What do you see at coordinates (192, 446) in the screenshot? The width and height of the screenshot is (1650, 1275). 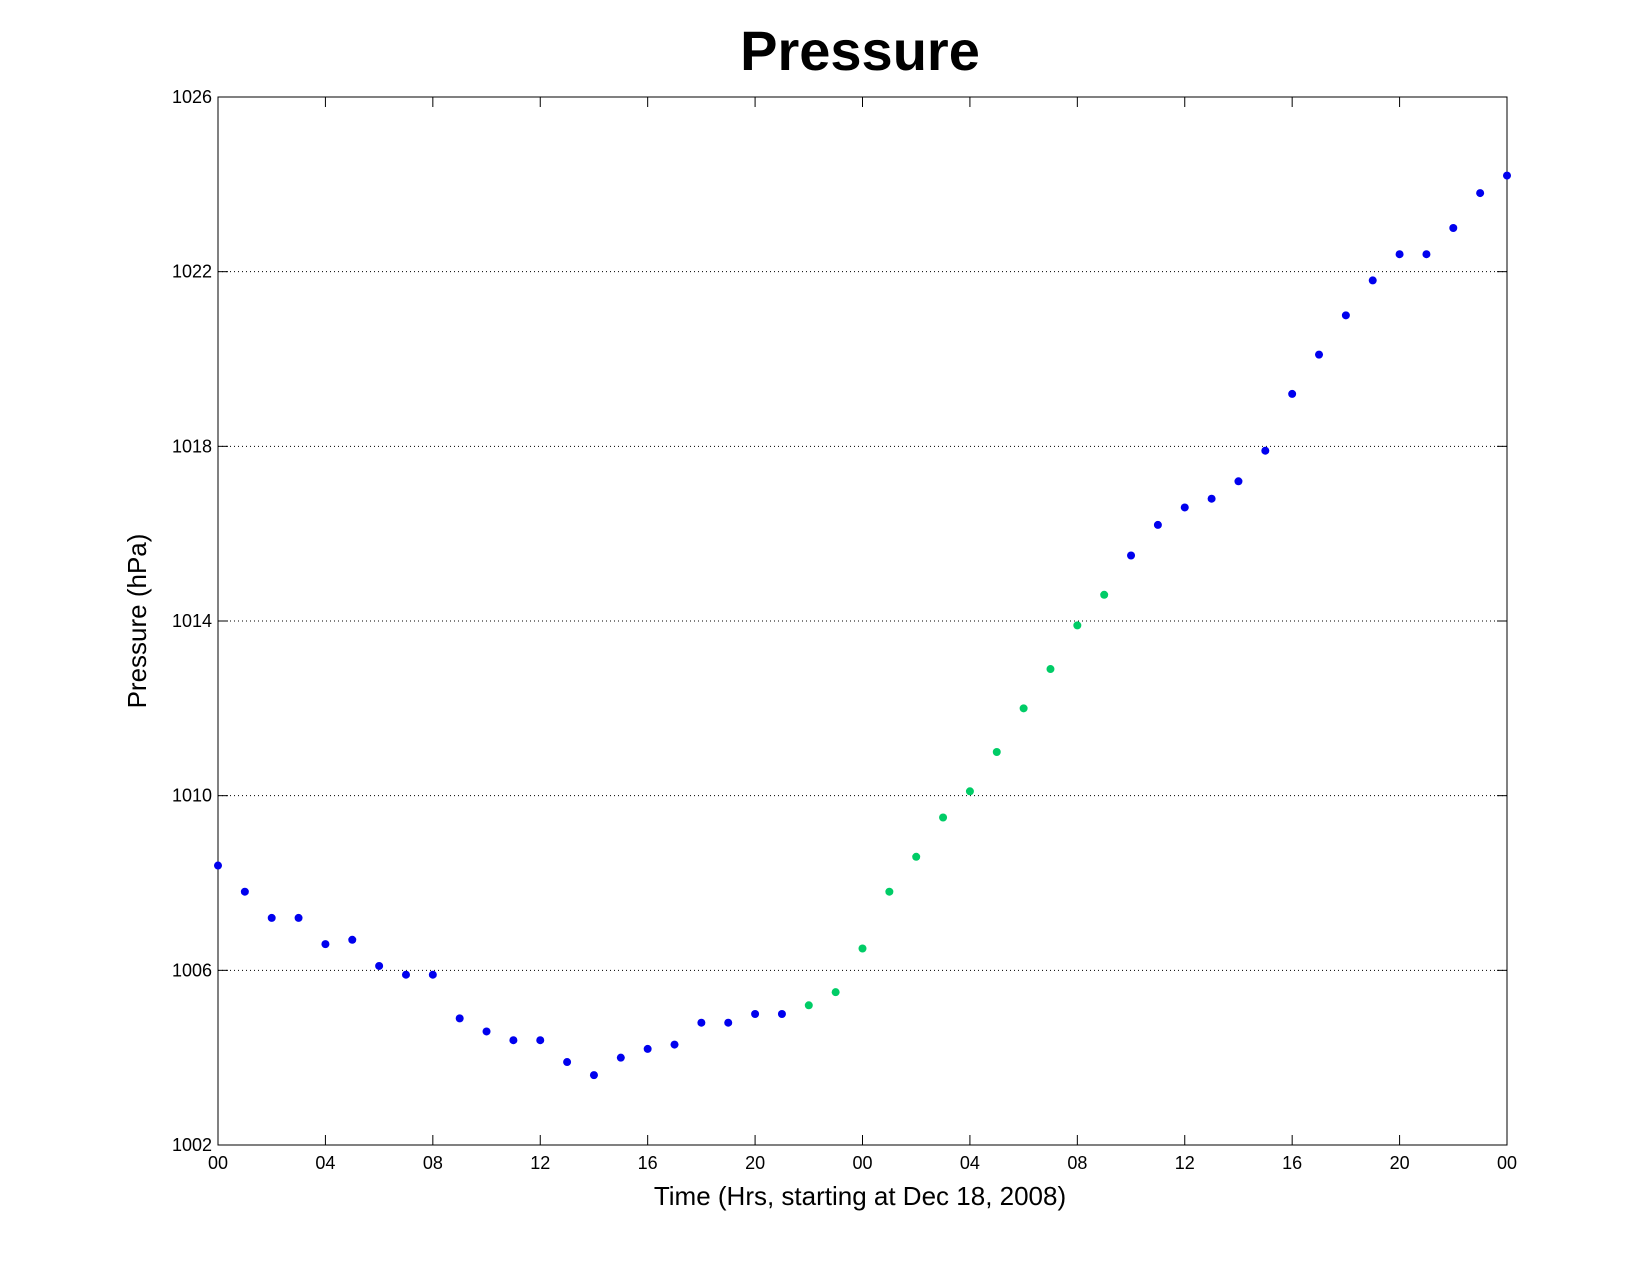 I see `y-tick-label: 1018` at bounding box center [192, 446].